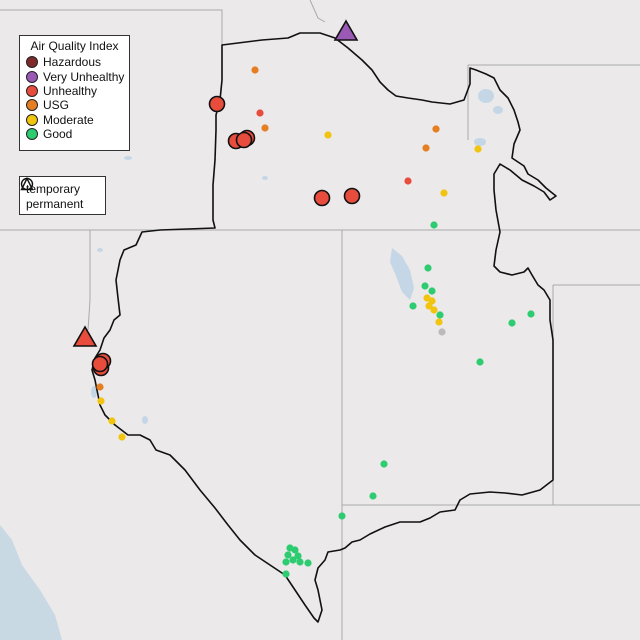 This screenshot has width=640, height=640. Describe the element at coordinates (32, 62) in the screenshot. I see `hazardous-swatch-icon` at that location.